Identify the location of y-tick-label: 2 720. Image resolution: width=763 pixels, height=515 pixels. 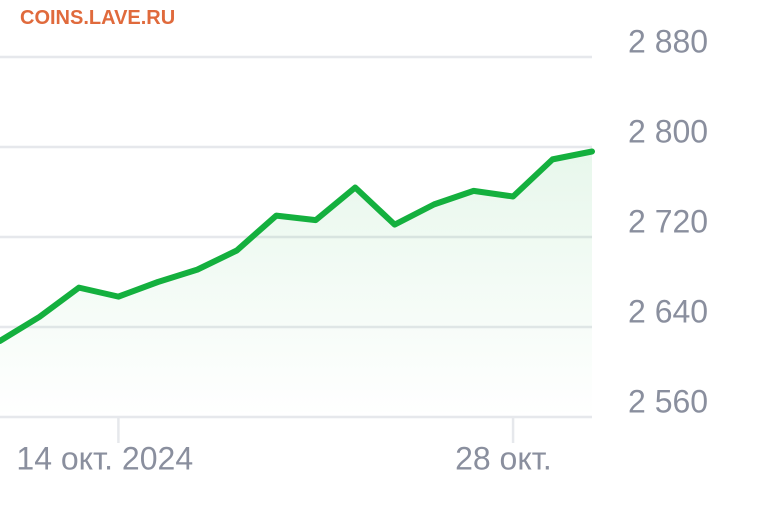
(668, 221).